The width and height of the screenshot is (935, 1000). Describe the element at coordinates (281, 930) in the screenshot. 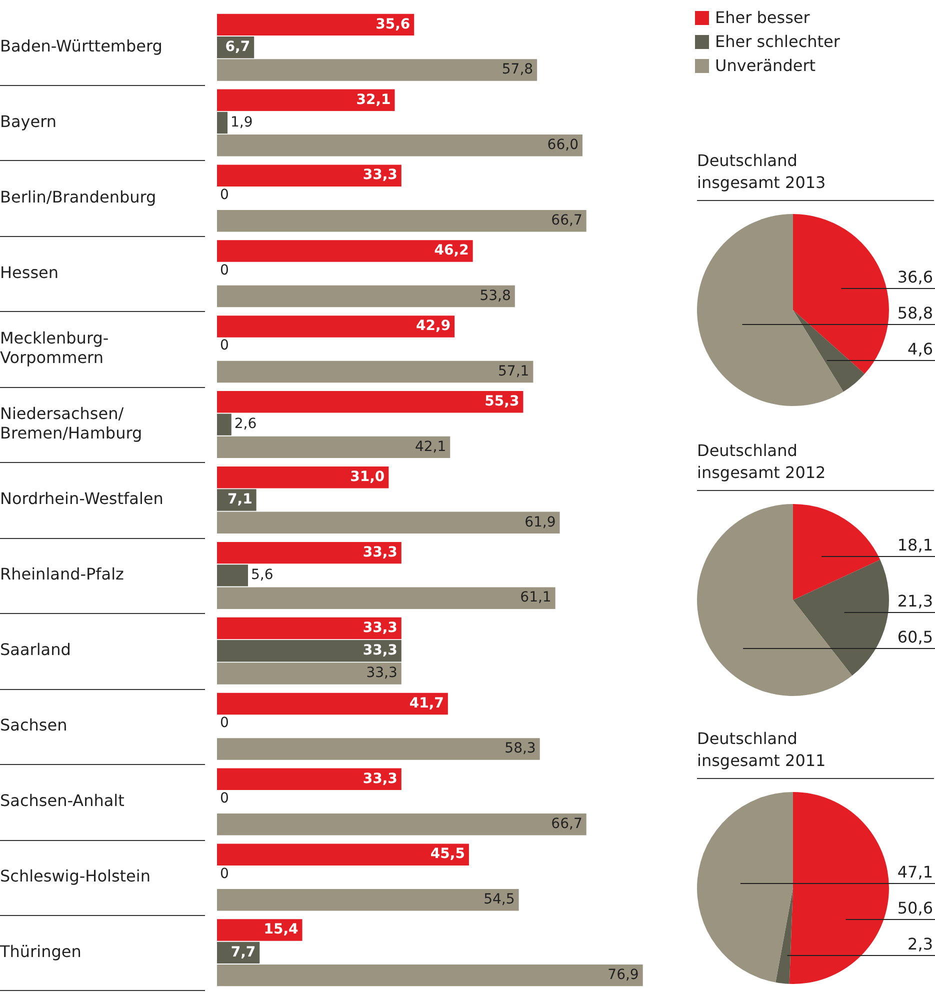

I see `data-label: 15,4` at that location.